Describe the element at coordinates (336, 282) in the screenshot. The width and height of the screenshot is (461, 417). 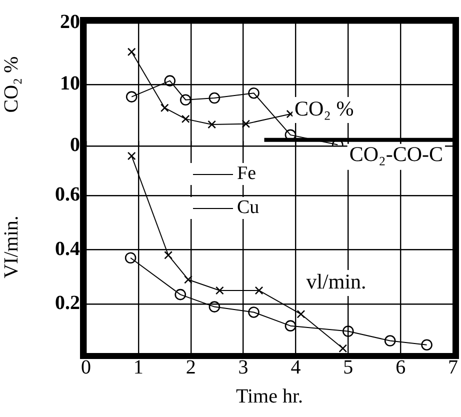
I see `annotation: vl/min.` at that location.